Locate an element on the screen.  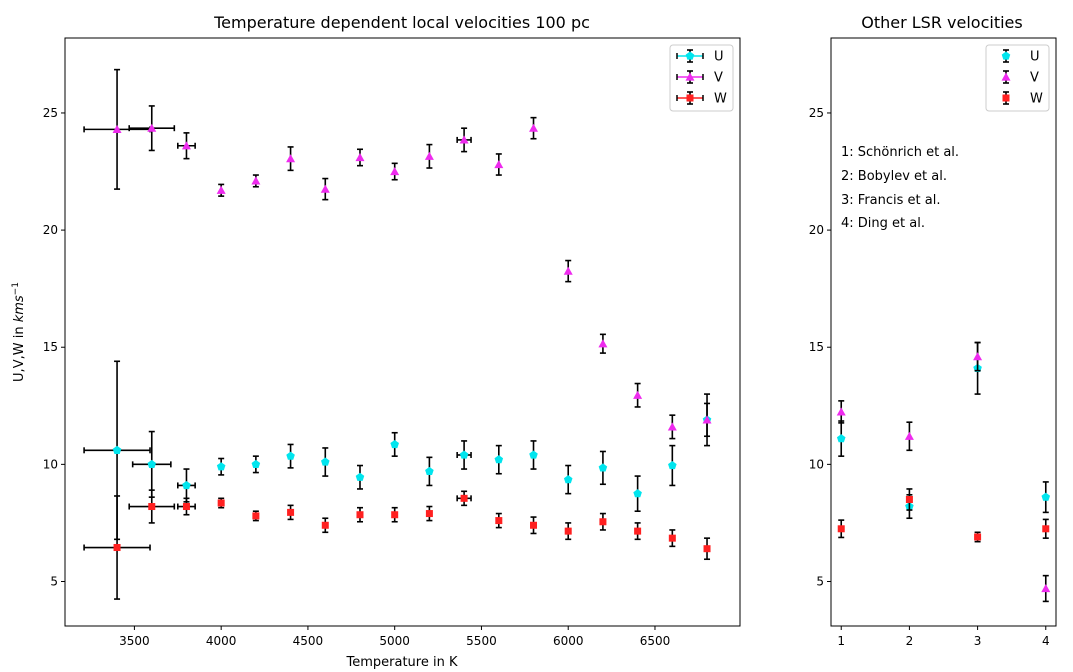
right-legend: UVW is located at coordinates (1017, 78).